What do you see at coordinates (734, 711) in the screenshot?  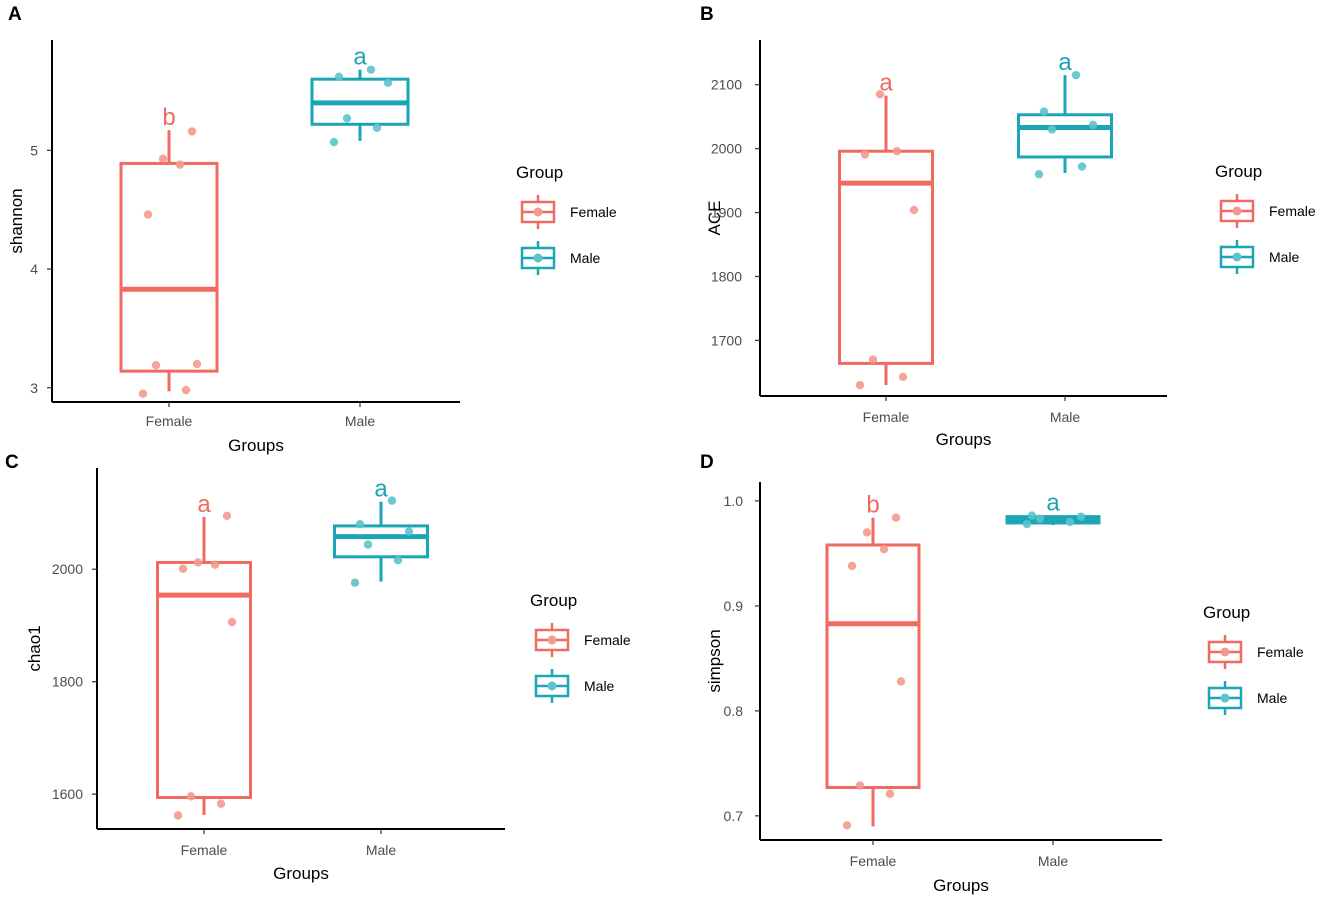 I see `y-tick-label: 0.8` at bounding box center [734, 711].